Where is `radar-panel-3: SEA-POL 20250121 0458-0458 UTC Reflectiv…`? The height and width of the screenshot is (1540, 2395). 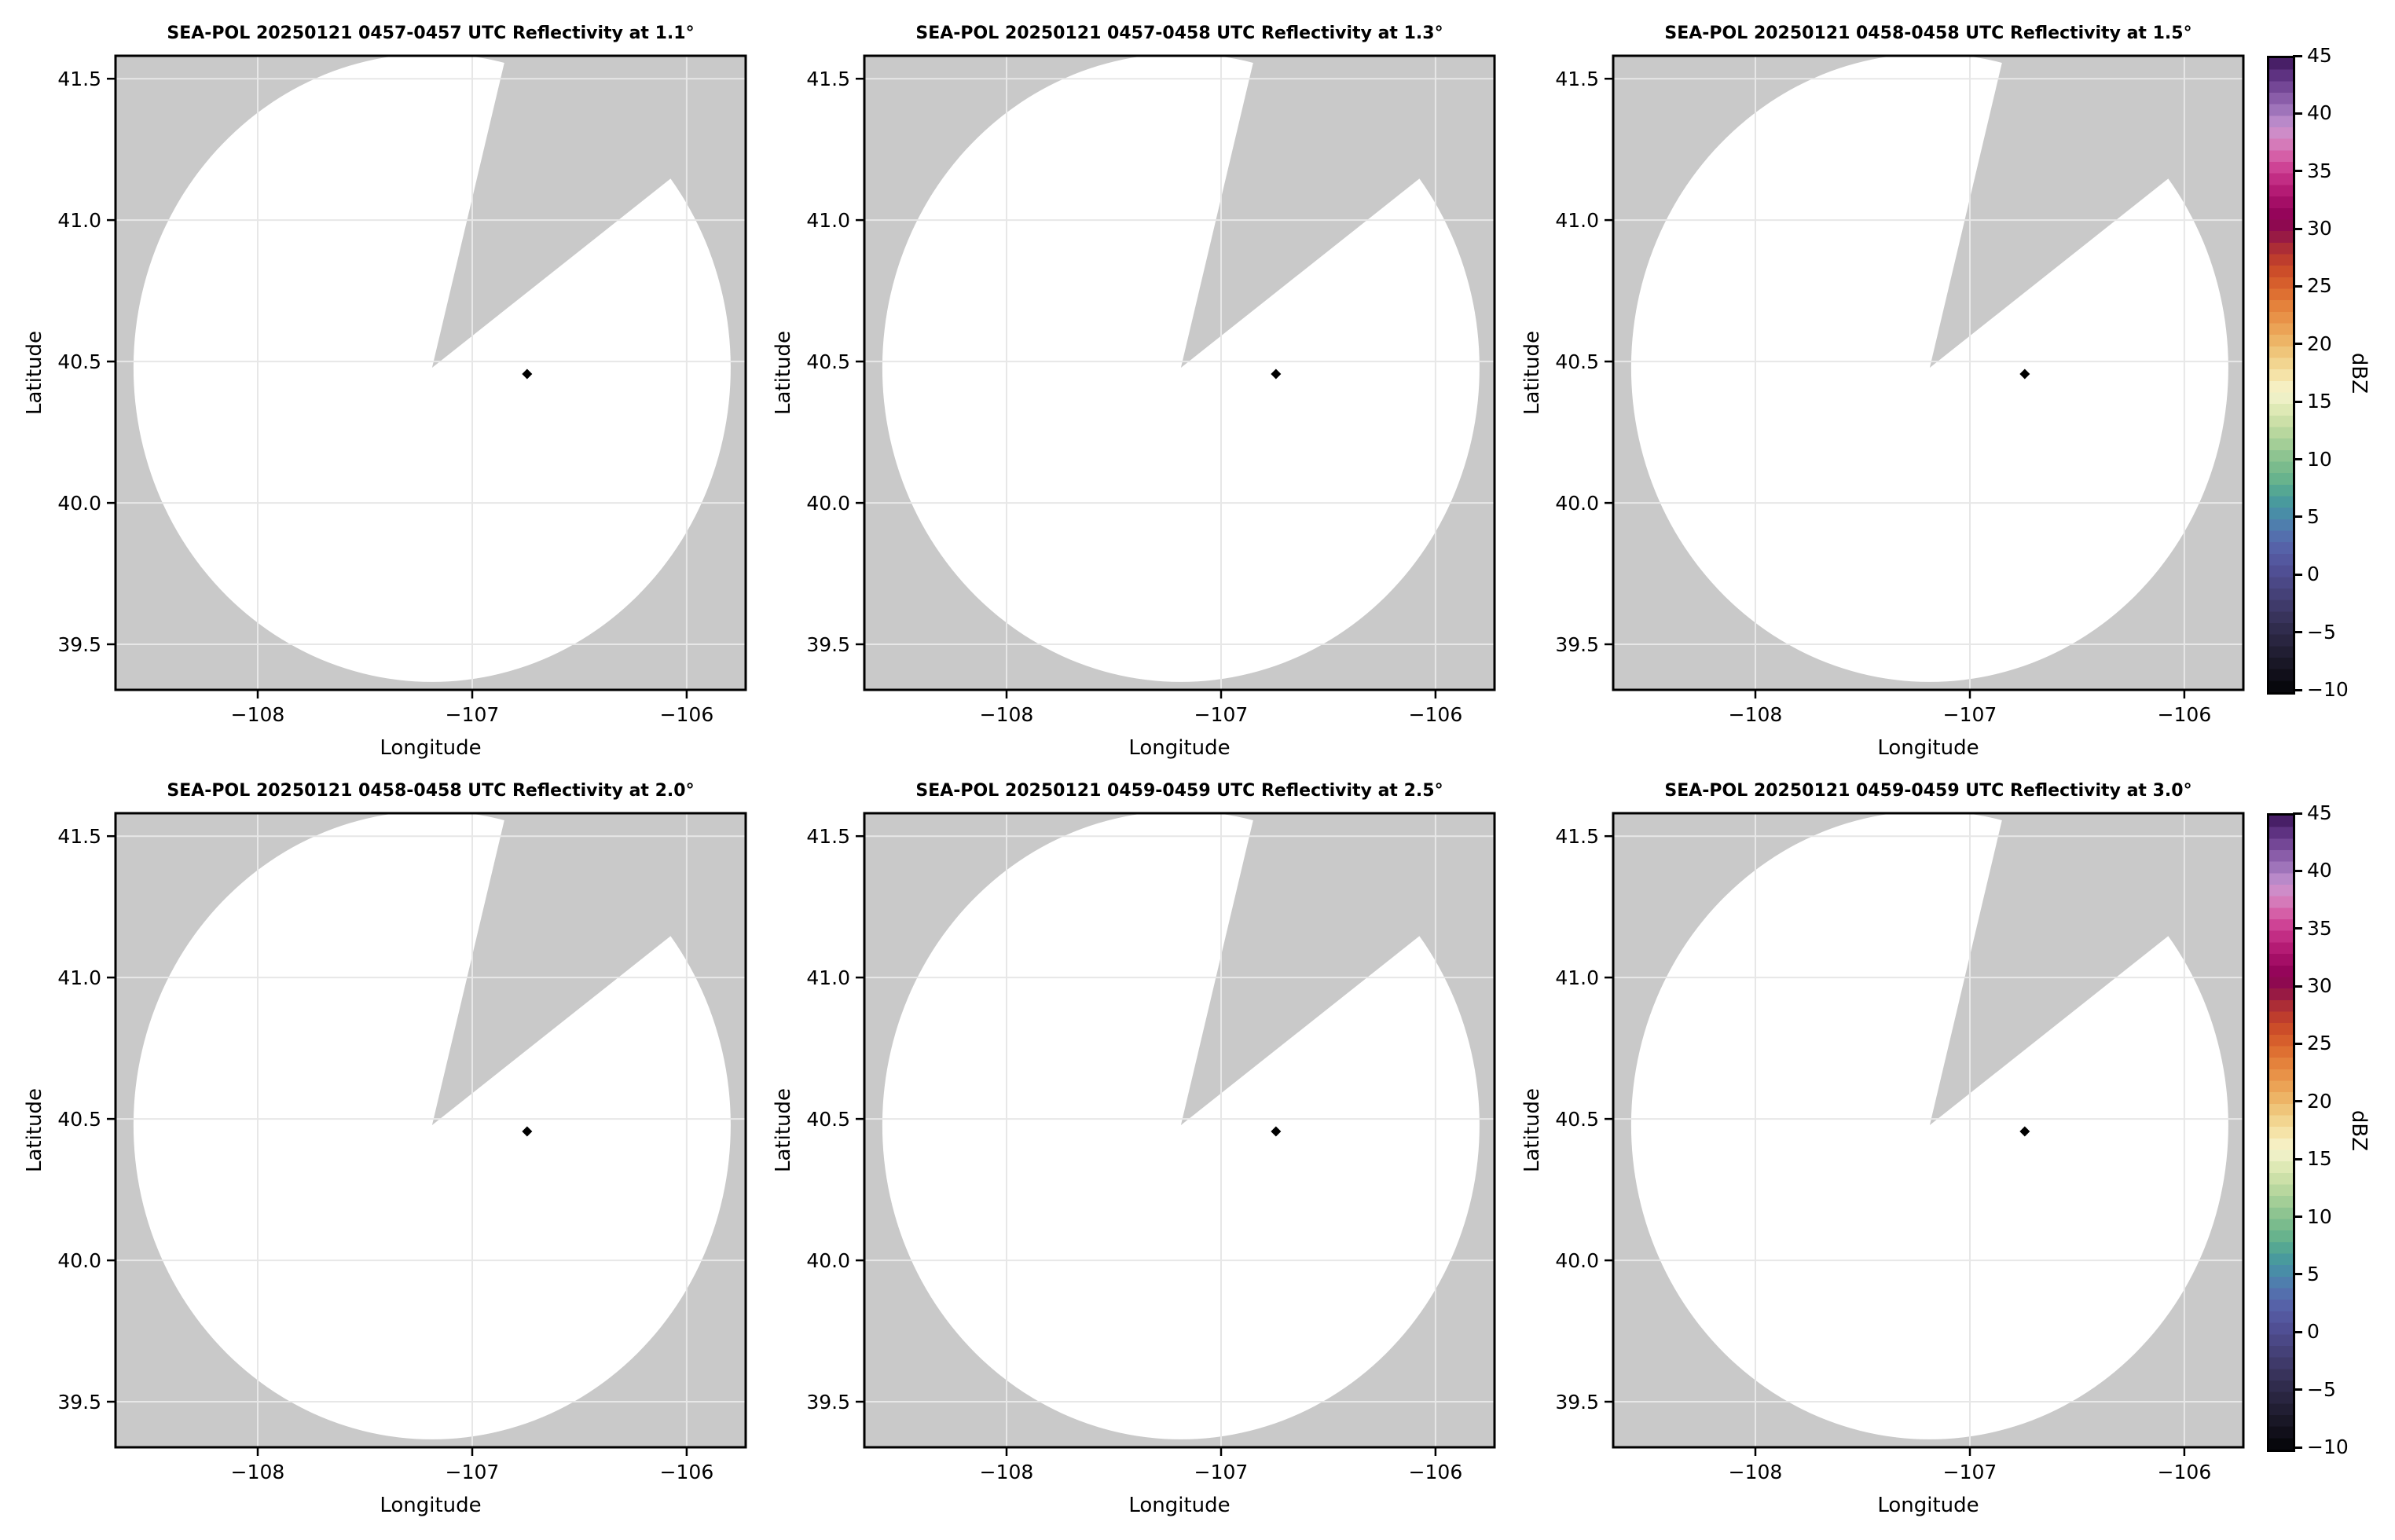 radar-panel-3: SEA-POL 20250121 0458-0458 UTC Reflectiv… is located at coordinates (1882, 392).